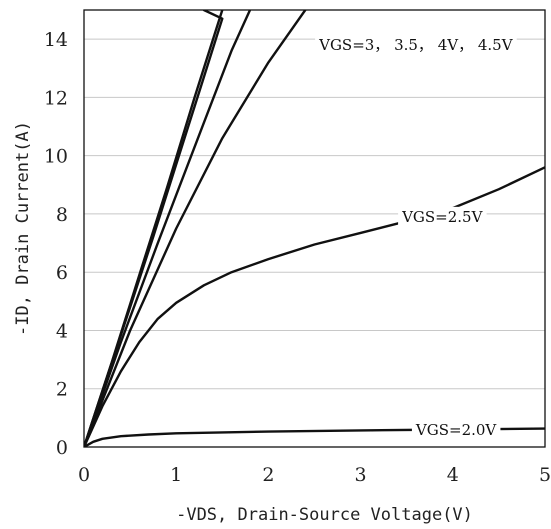 The width and height of the screenshot is (551, 529). What do you see at coordinates (361, 475) in the screenshot?
I see `x-tick-label-3: 3` at bounding box center [361, 475].